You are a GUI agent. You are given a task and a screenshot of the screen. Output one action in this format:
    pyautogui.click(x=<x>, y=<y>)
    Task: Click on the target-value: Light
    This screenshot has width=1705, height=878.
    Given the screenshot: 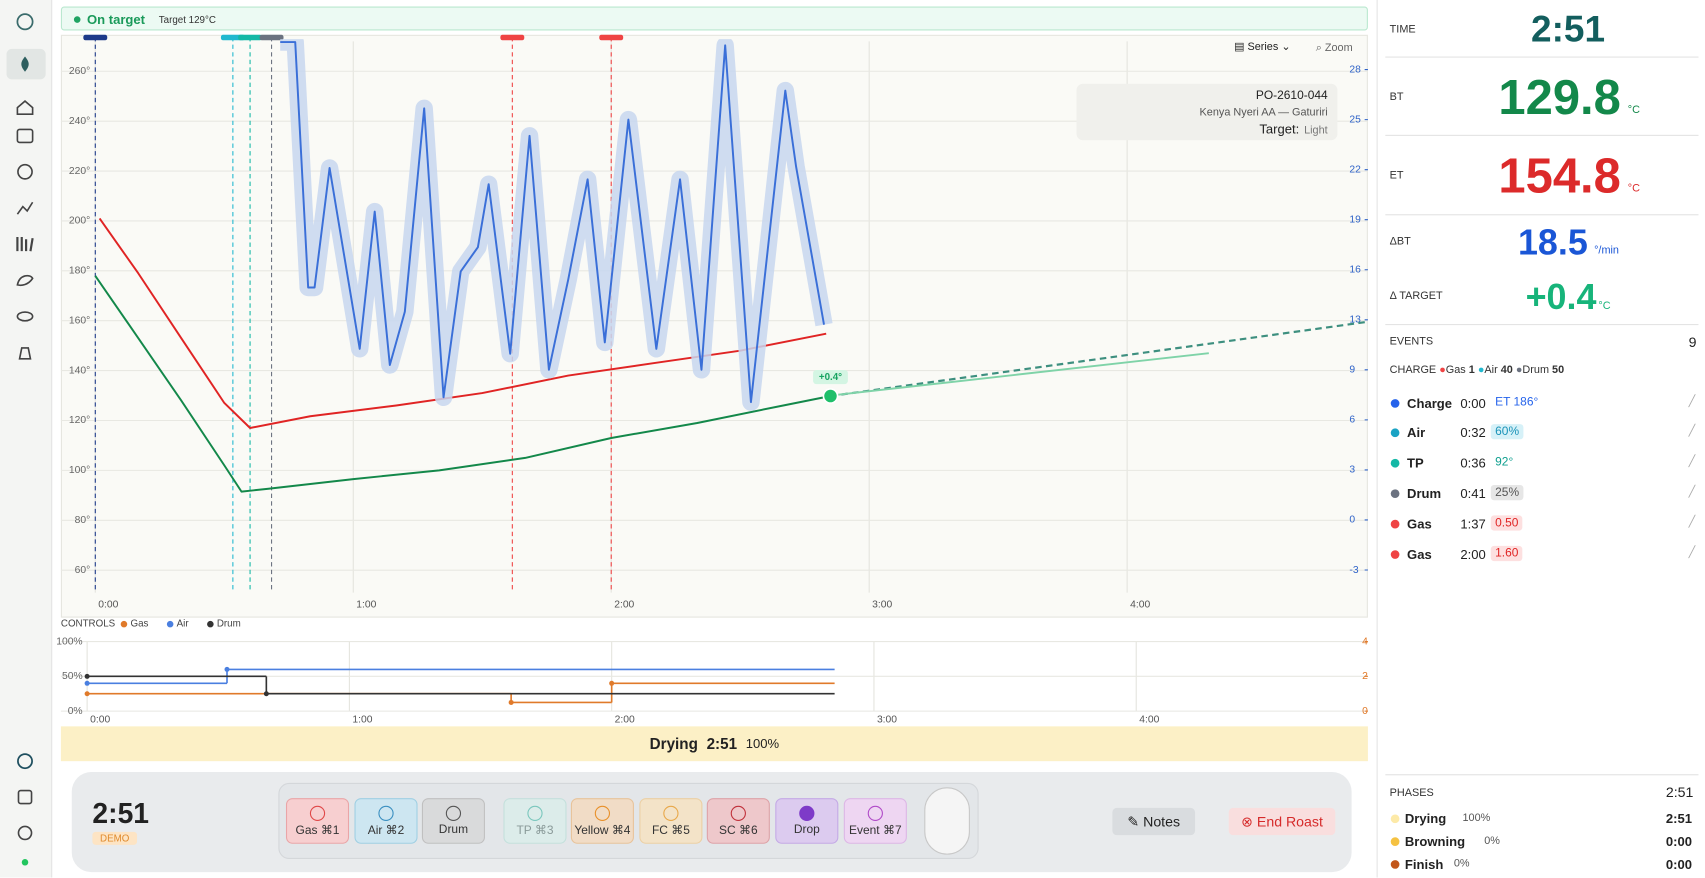 What is the action you would take?
    pyautogui.click(x=1316, y=131)
    